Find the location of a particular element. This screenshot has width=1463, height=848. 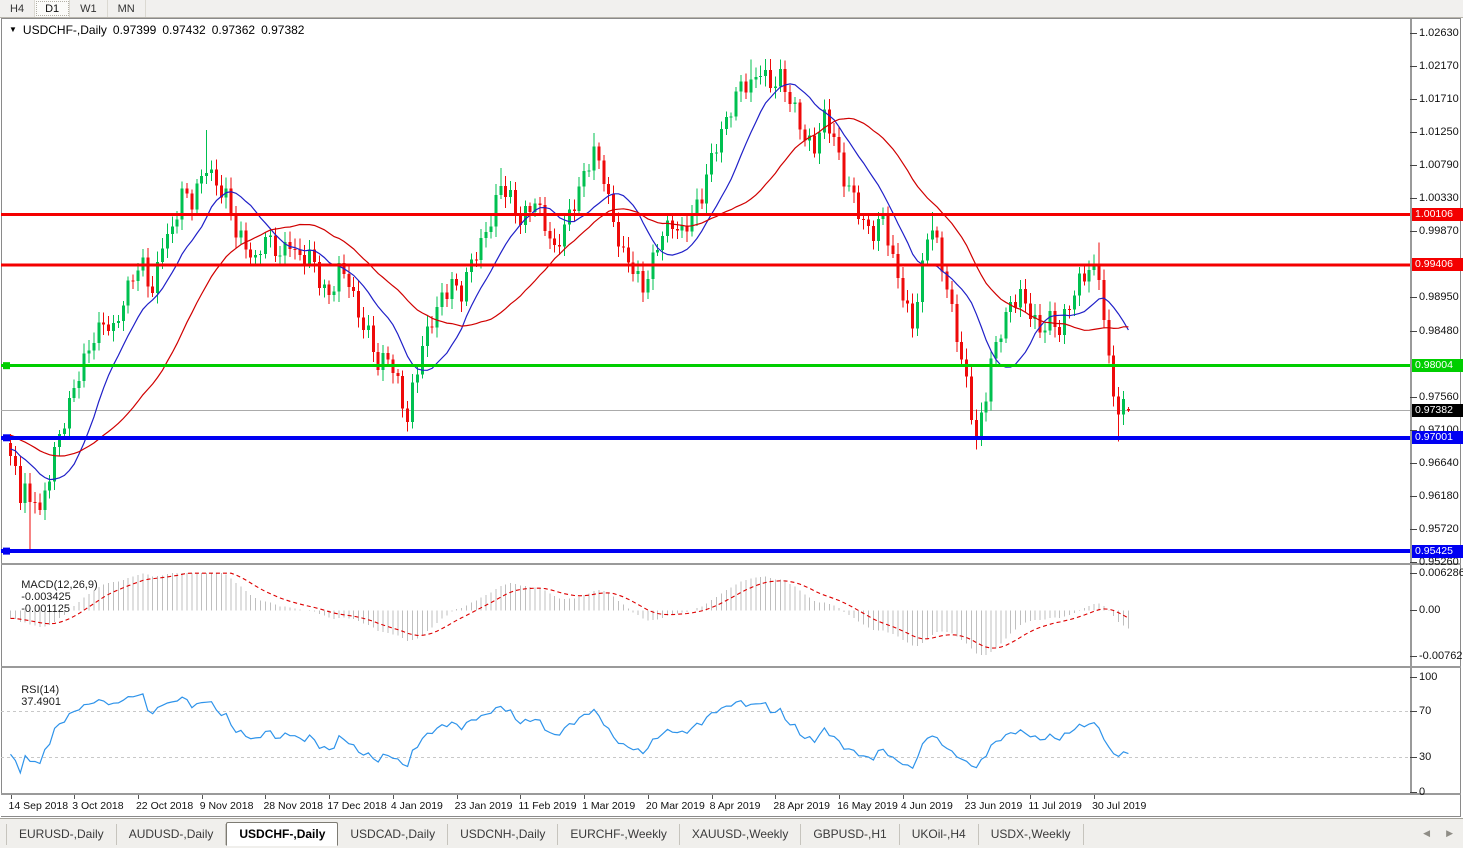

time-scale-label: 23 Jun 2019 is located at coordinates (993, 806).